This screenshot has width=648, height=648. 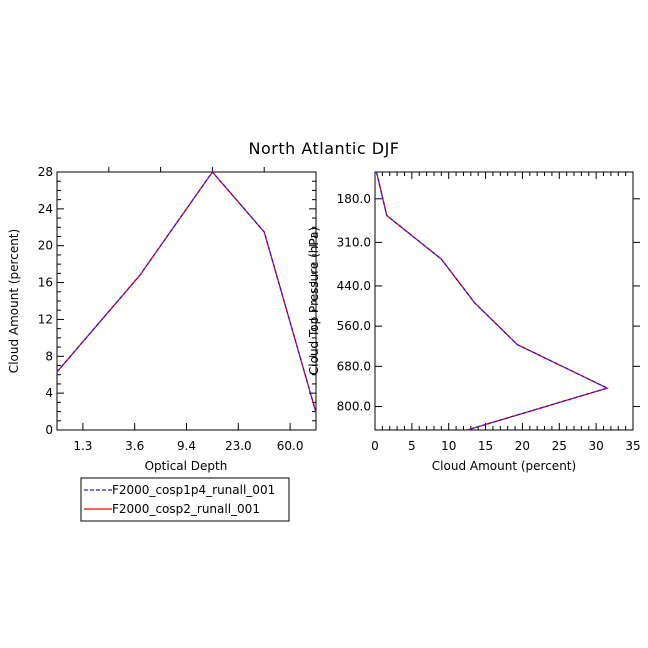 What do you see at coordinates (314, 301) in the screenshot?
I see `right-y-axis-label: Cloud Top Pressure (hPa)` at bounding box center [314, 301].